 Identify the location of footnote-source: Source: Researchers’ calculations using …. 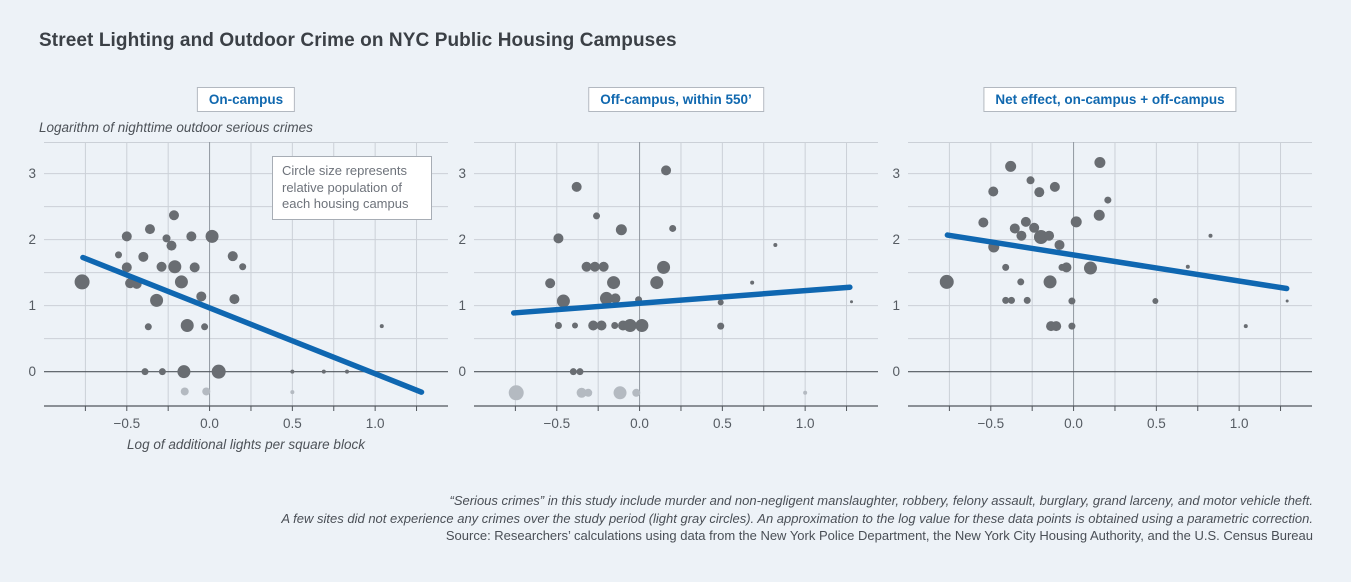
(879, 535).